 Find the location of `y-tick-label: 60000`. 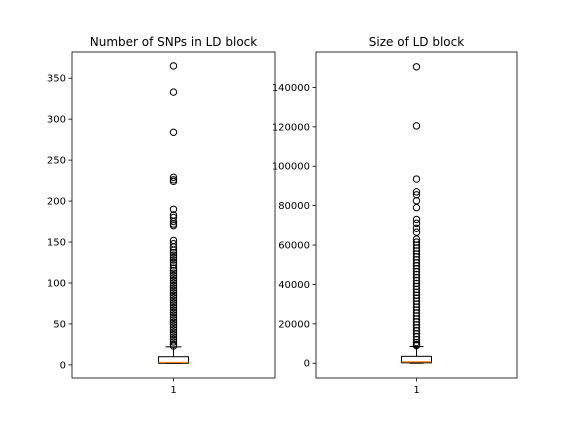

y-tick-label: 60000 is located at coordinates (294, 246).